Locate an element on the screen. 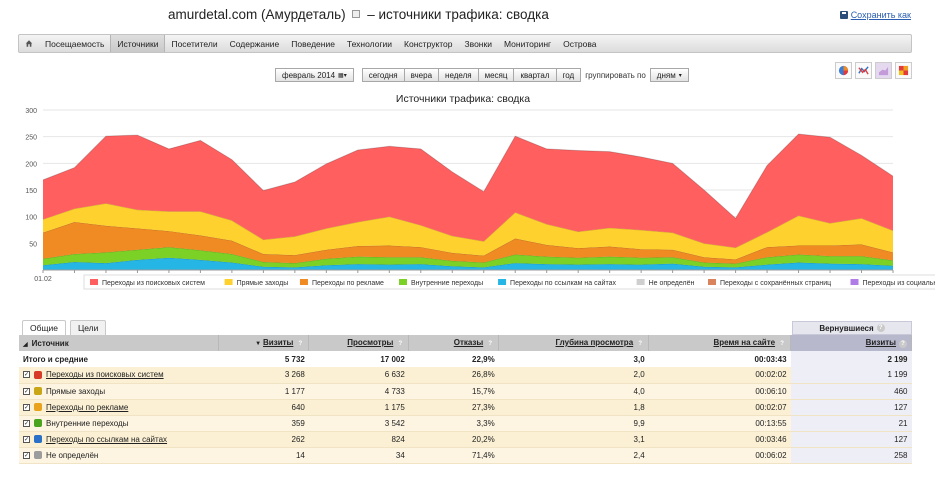 The image size is (935, 491). legend-item-2: Переходы по рекламе is located at coordinates (341, 283).